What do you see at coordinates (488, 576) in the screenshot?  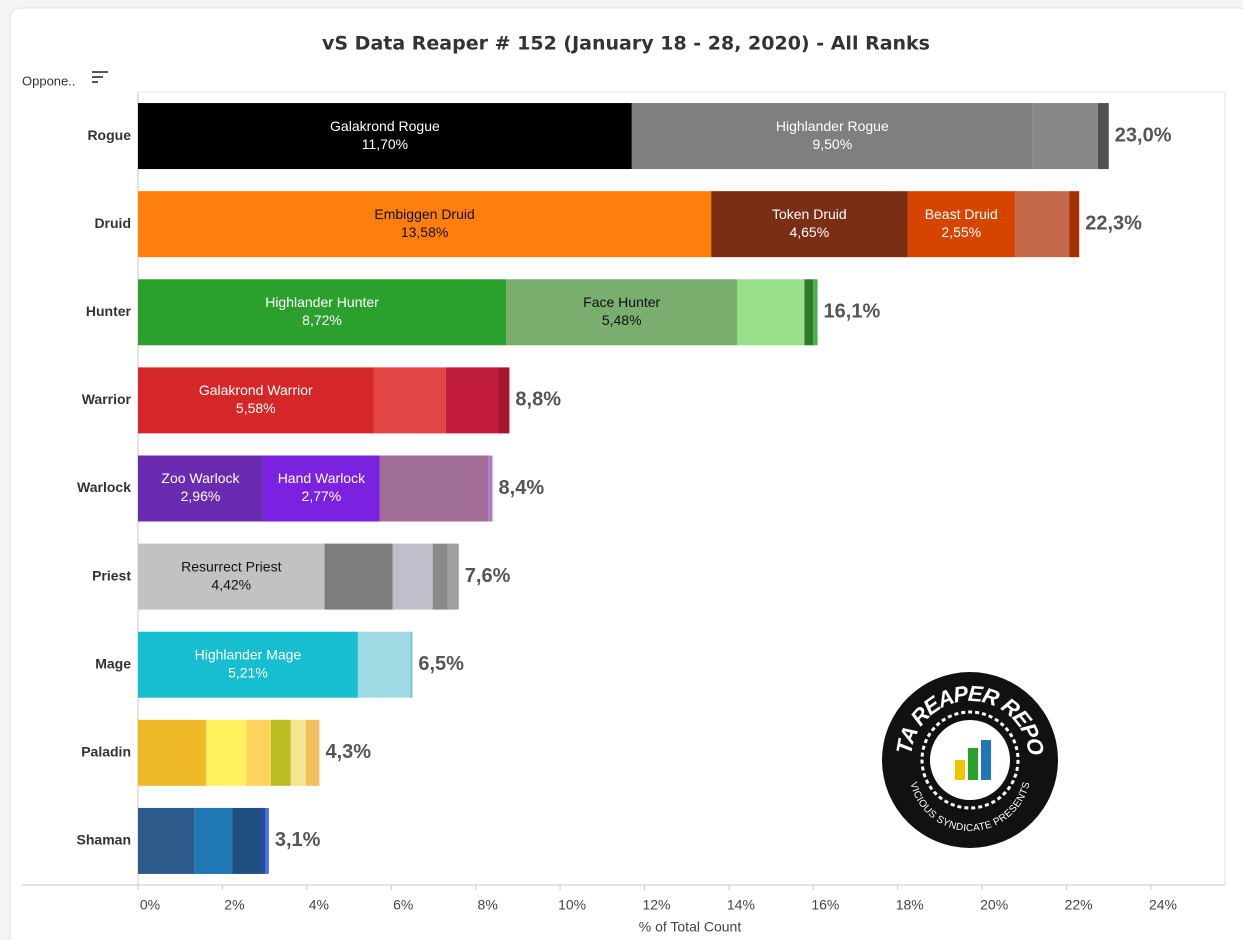 I see `total-label: 7,6%` at bounding box center [488, 576].